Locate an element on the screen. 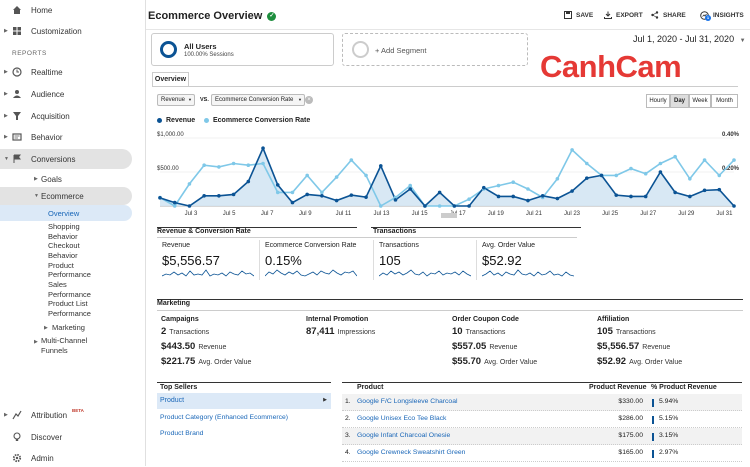  day-button: Day is located at coordinates (679, 101).